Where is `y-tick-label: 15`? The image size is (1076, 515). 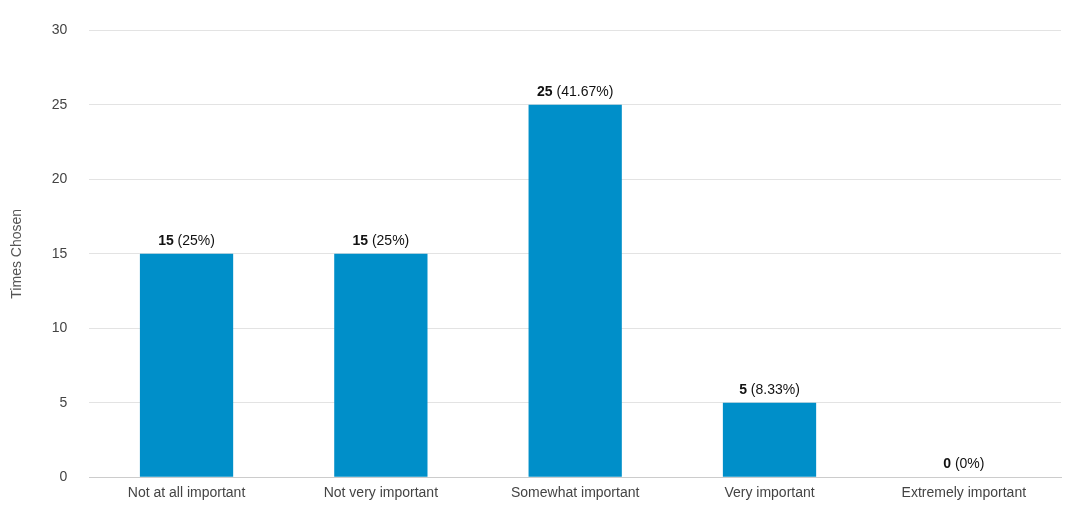 y-tick-label: 15 is located at coordinates (59, 252).